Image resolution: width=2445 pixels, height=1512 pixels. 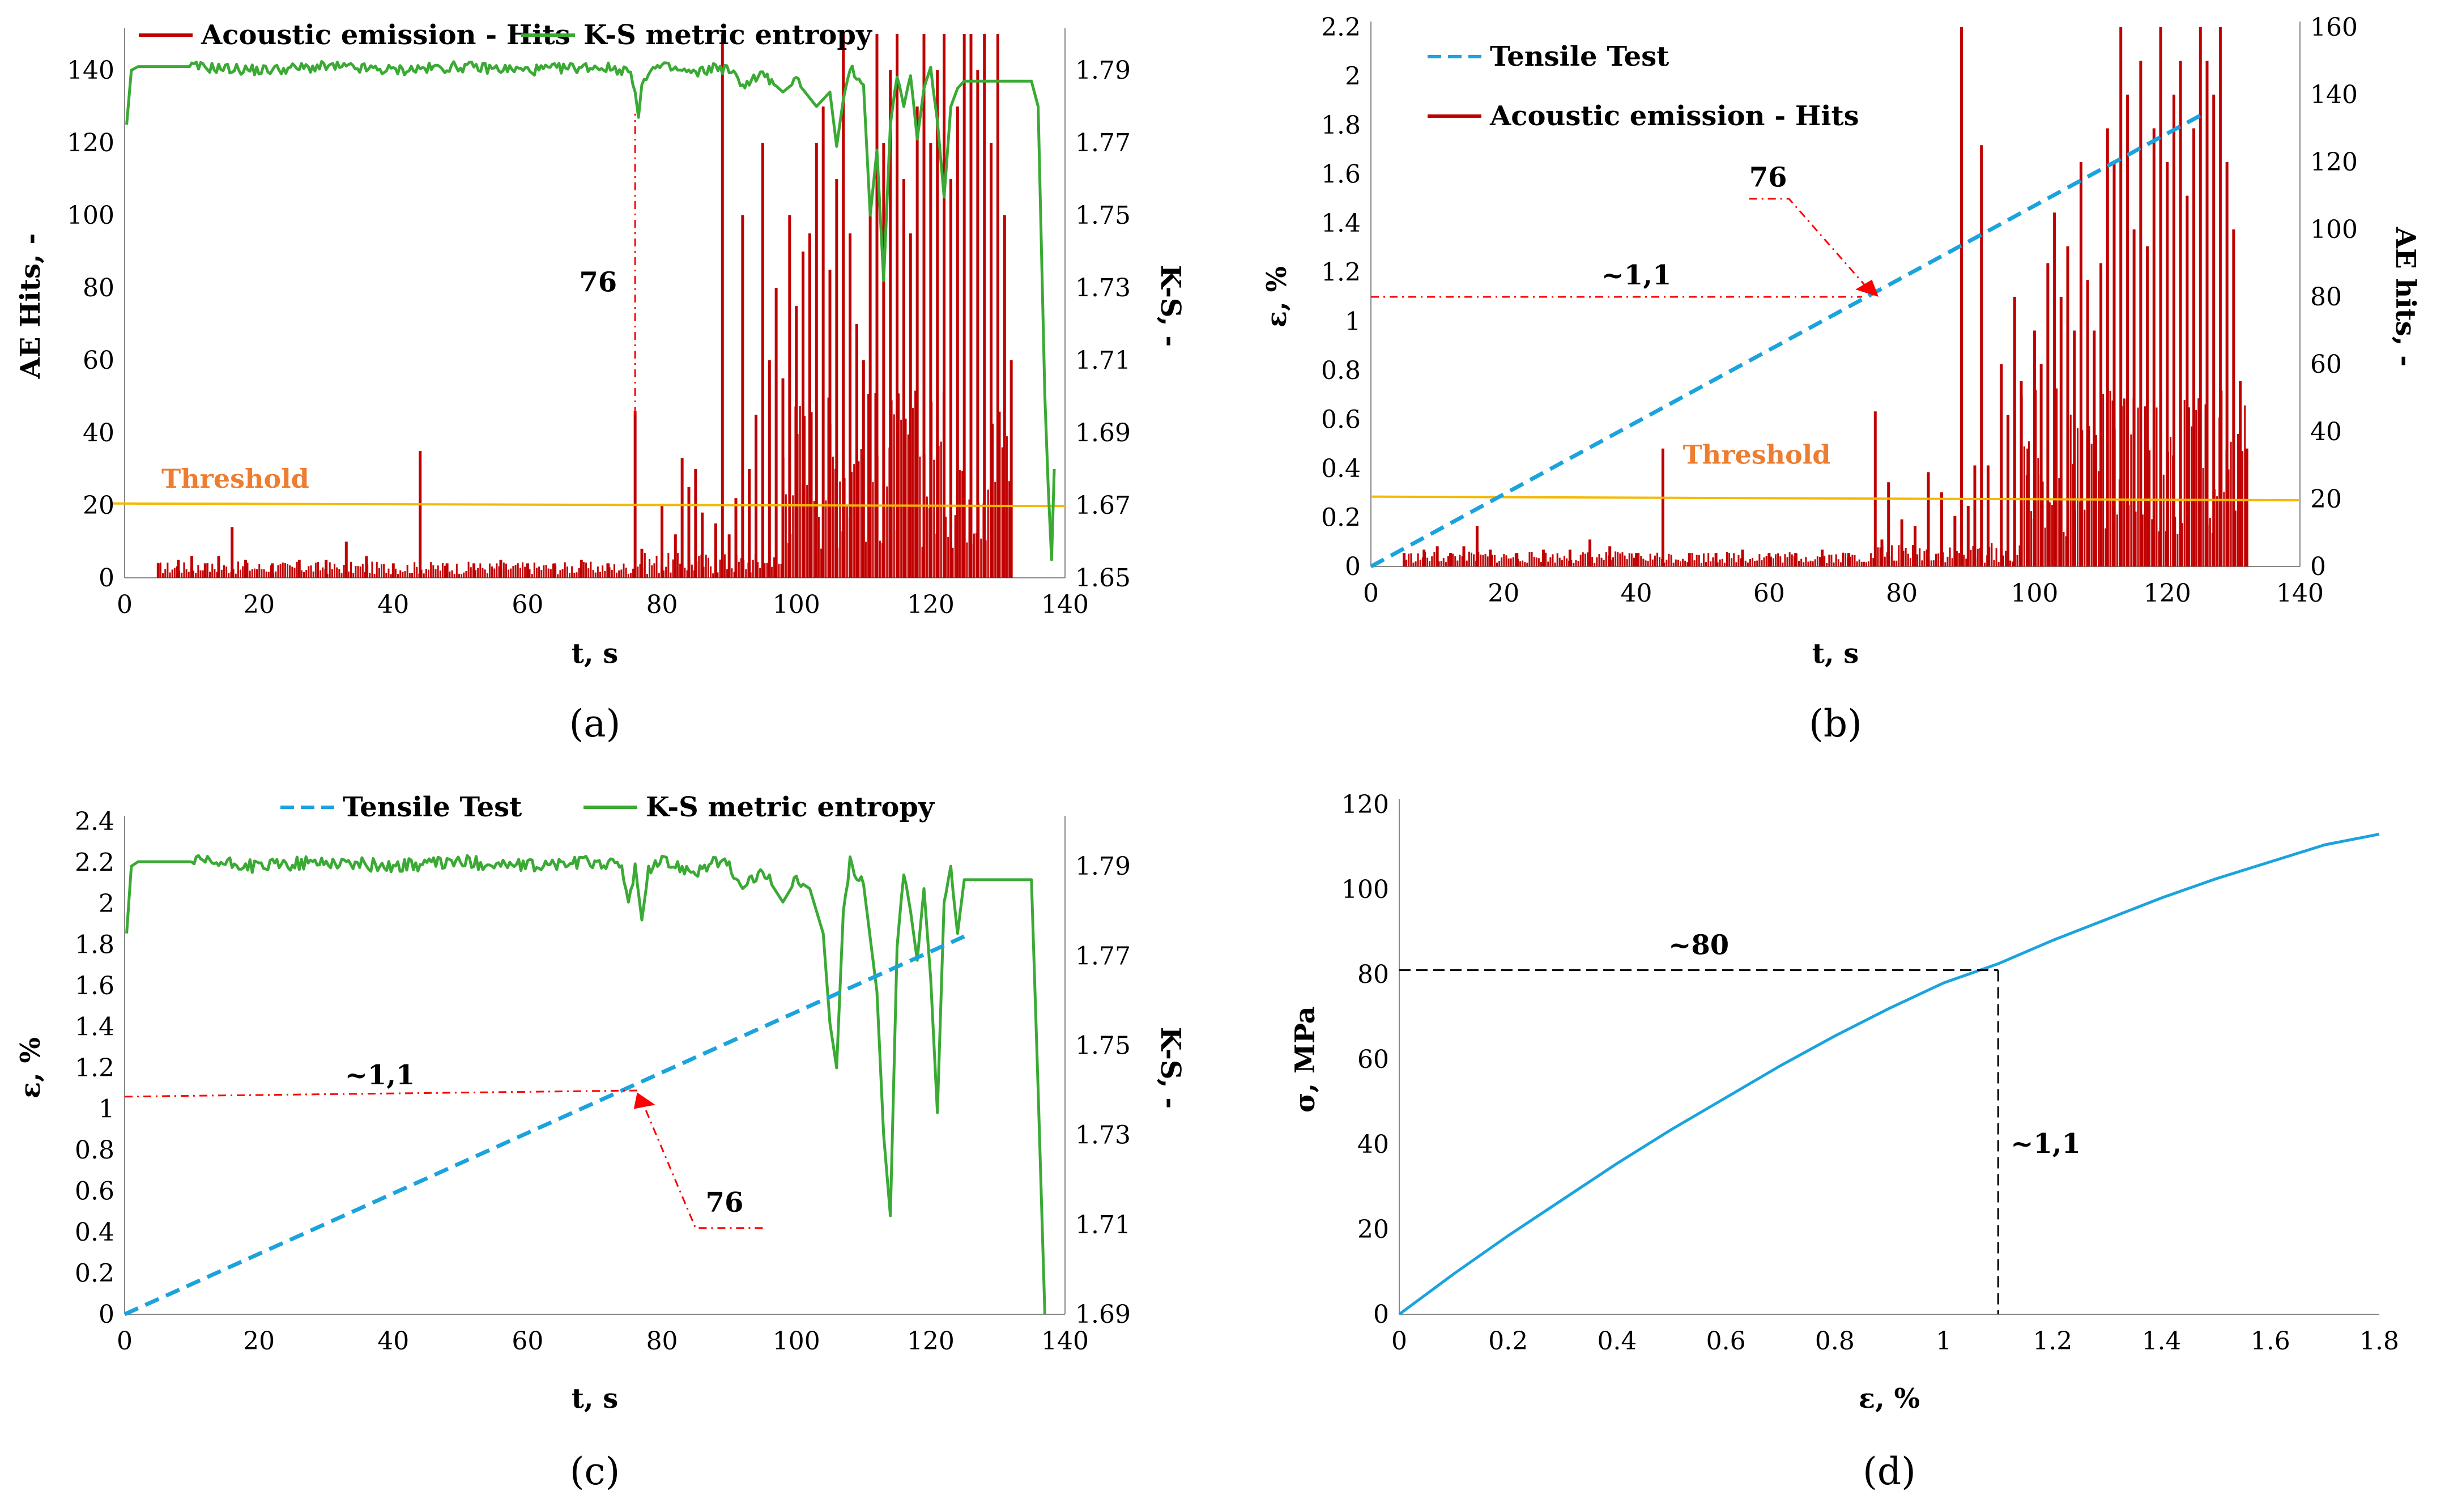 What do you see at coordinates (1103, 143) in the screenshot?
I see `y2-tick-label: 1.77` at bounding box center [1103, 143].